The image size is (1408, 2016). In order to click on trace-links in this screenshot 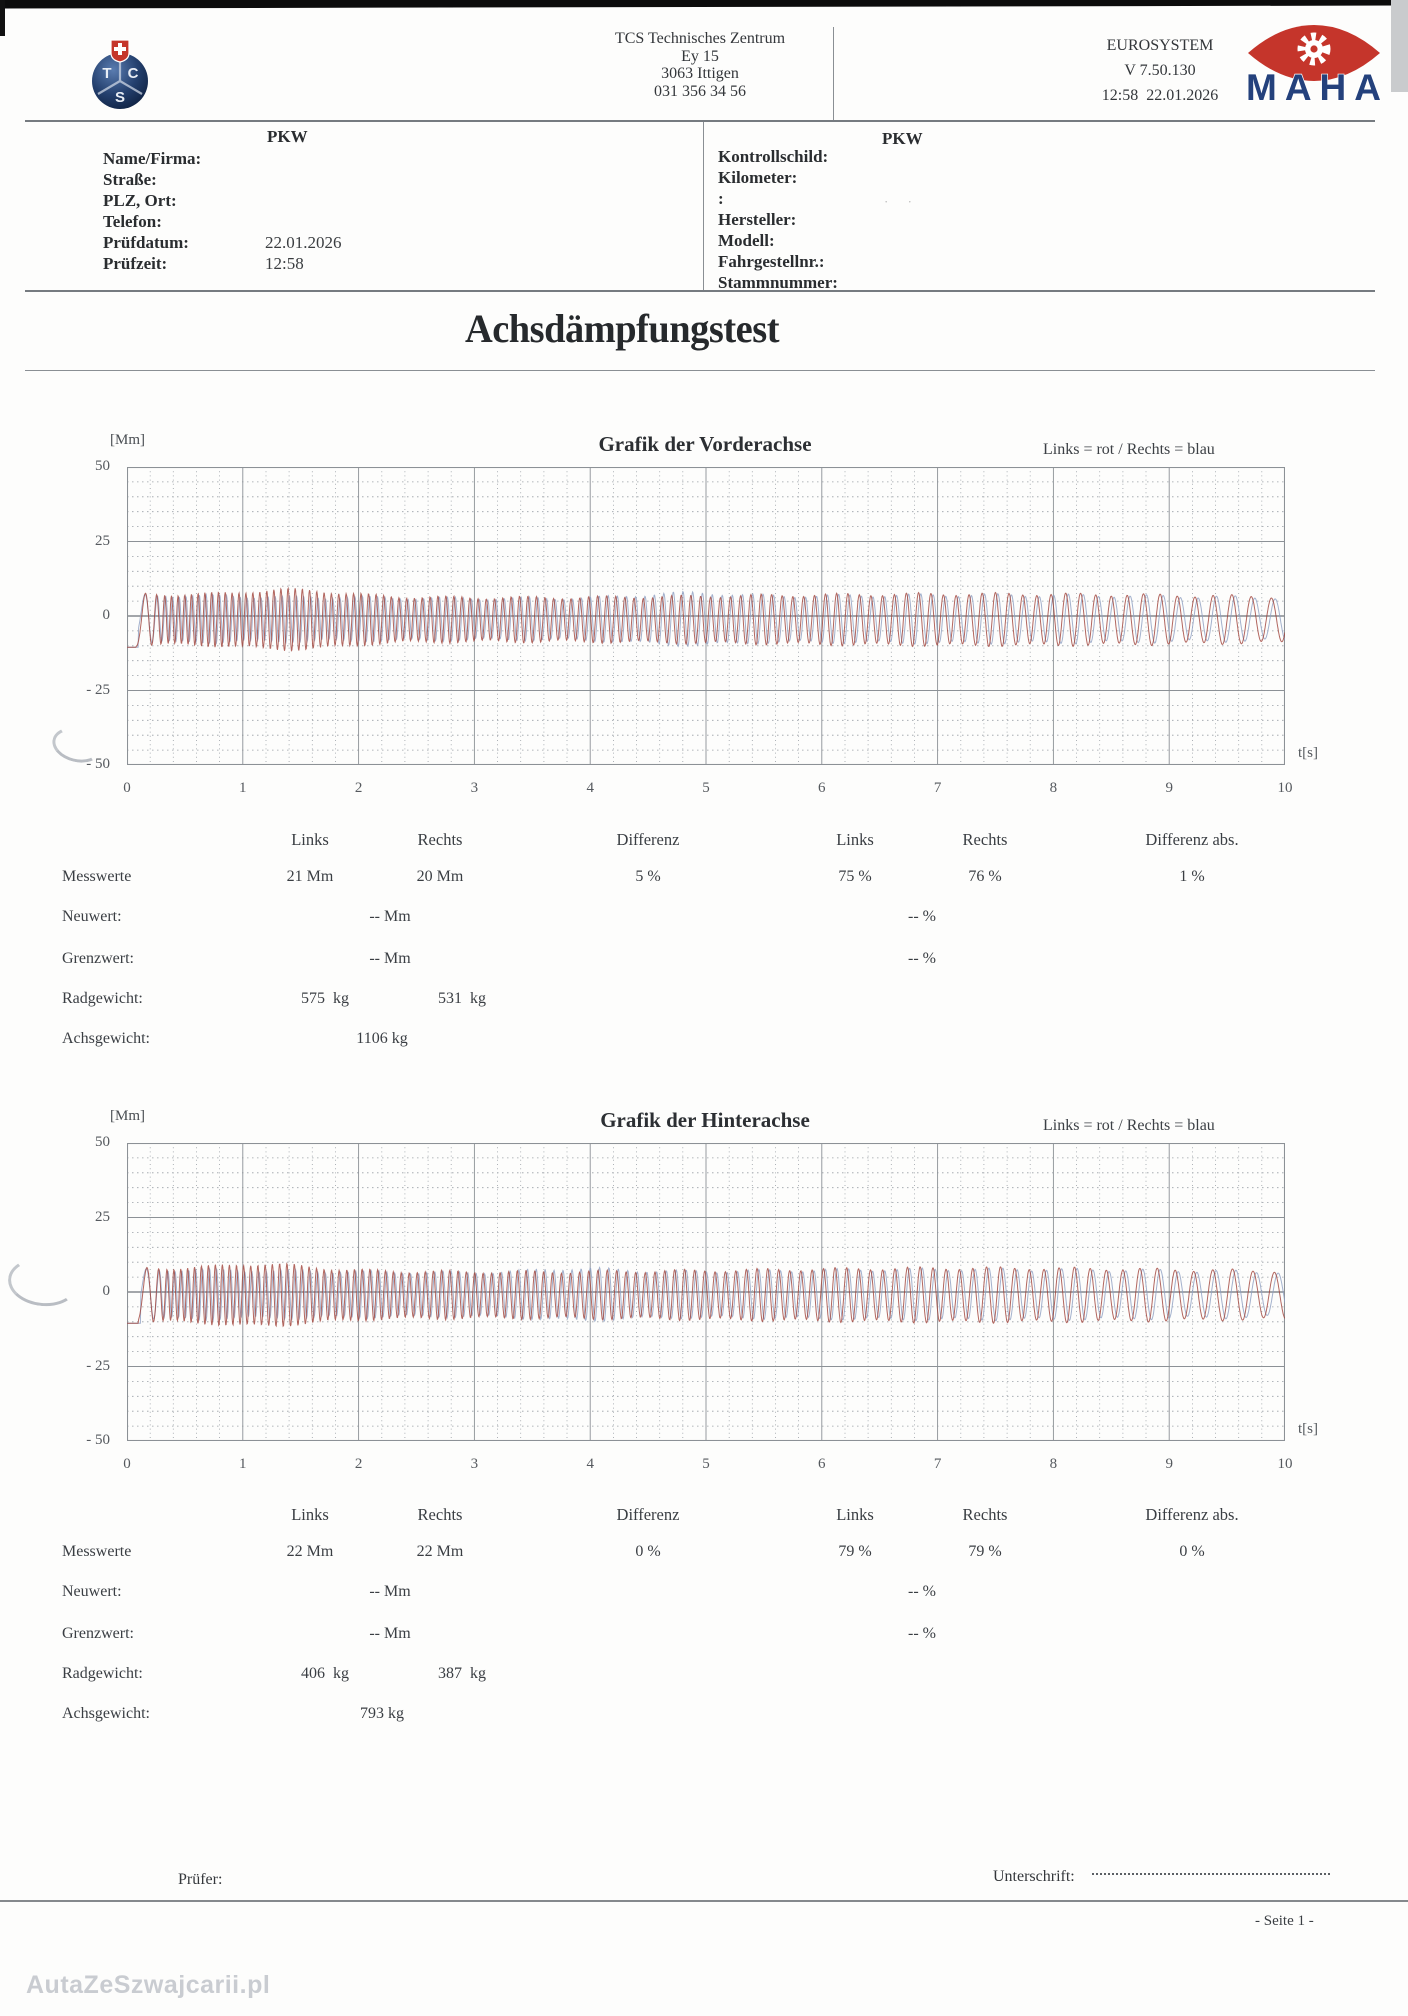, I will do `click(706, 1295)`.